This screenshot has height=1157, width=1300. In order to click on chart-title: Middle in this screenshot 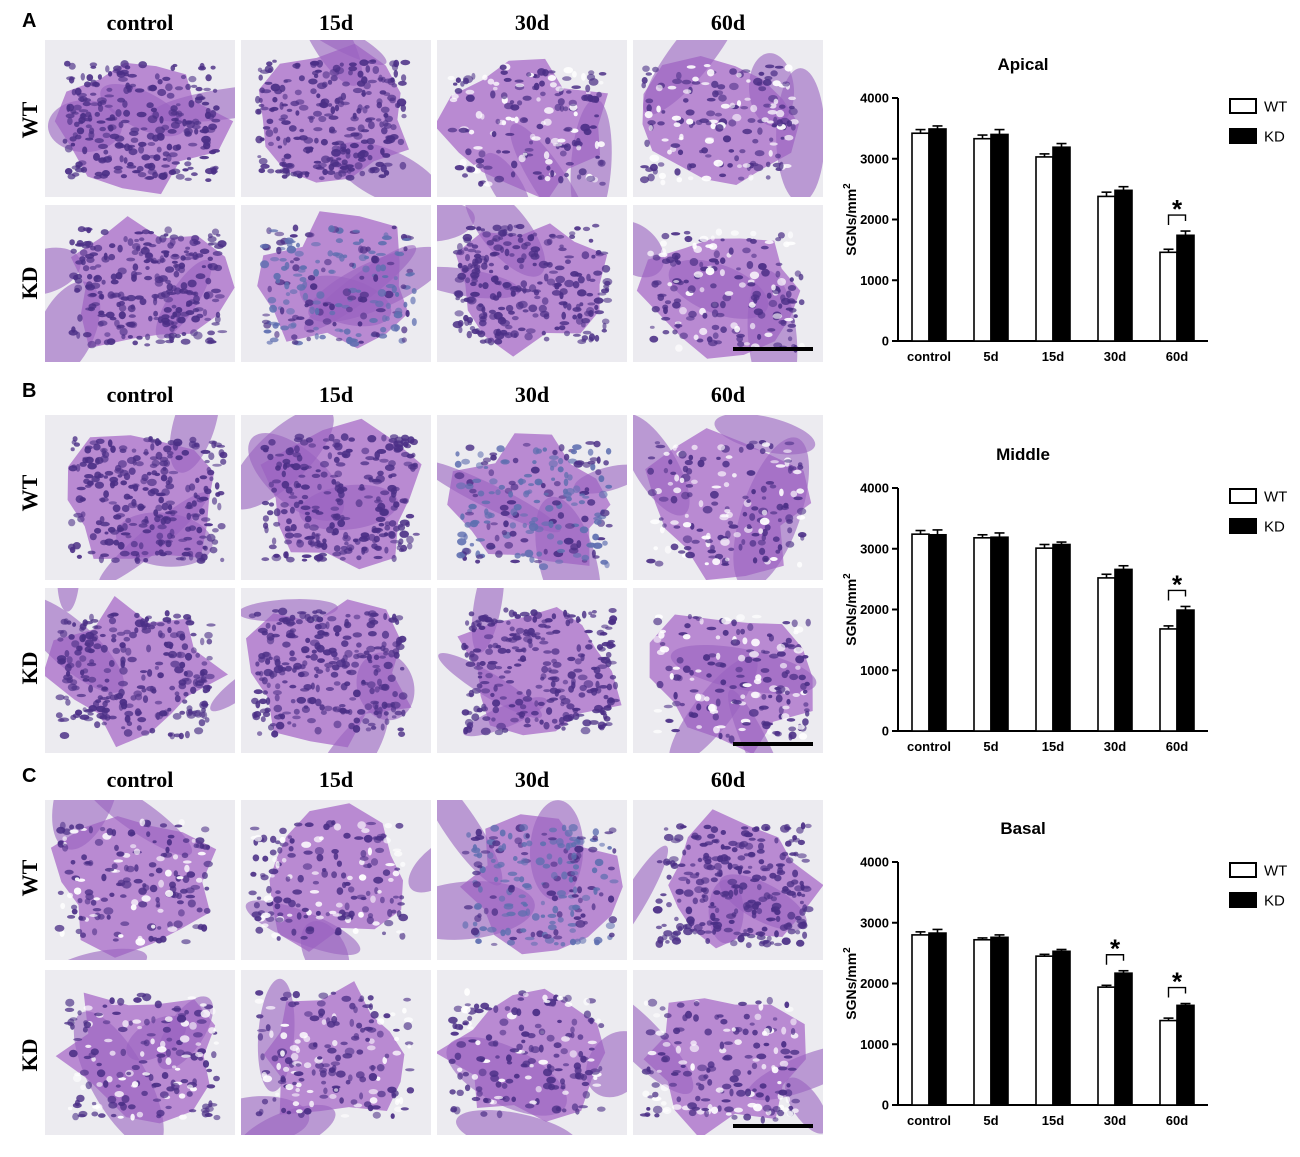, I will do `click(1023, 454)`.